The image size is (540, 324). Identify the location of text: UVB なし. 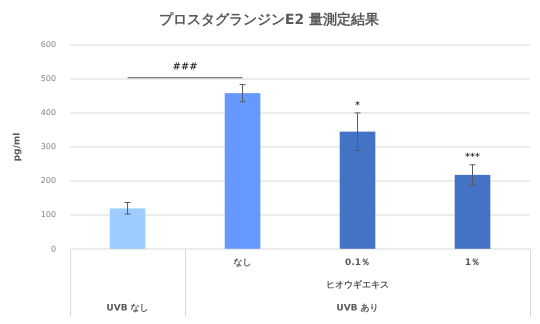
(127, 308).